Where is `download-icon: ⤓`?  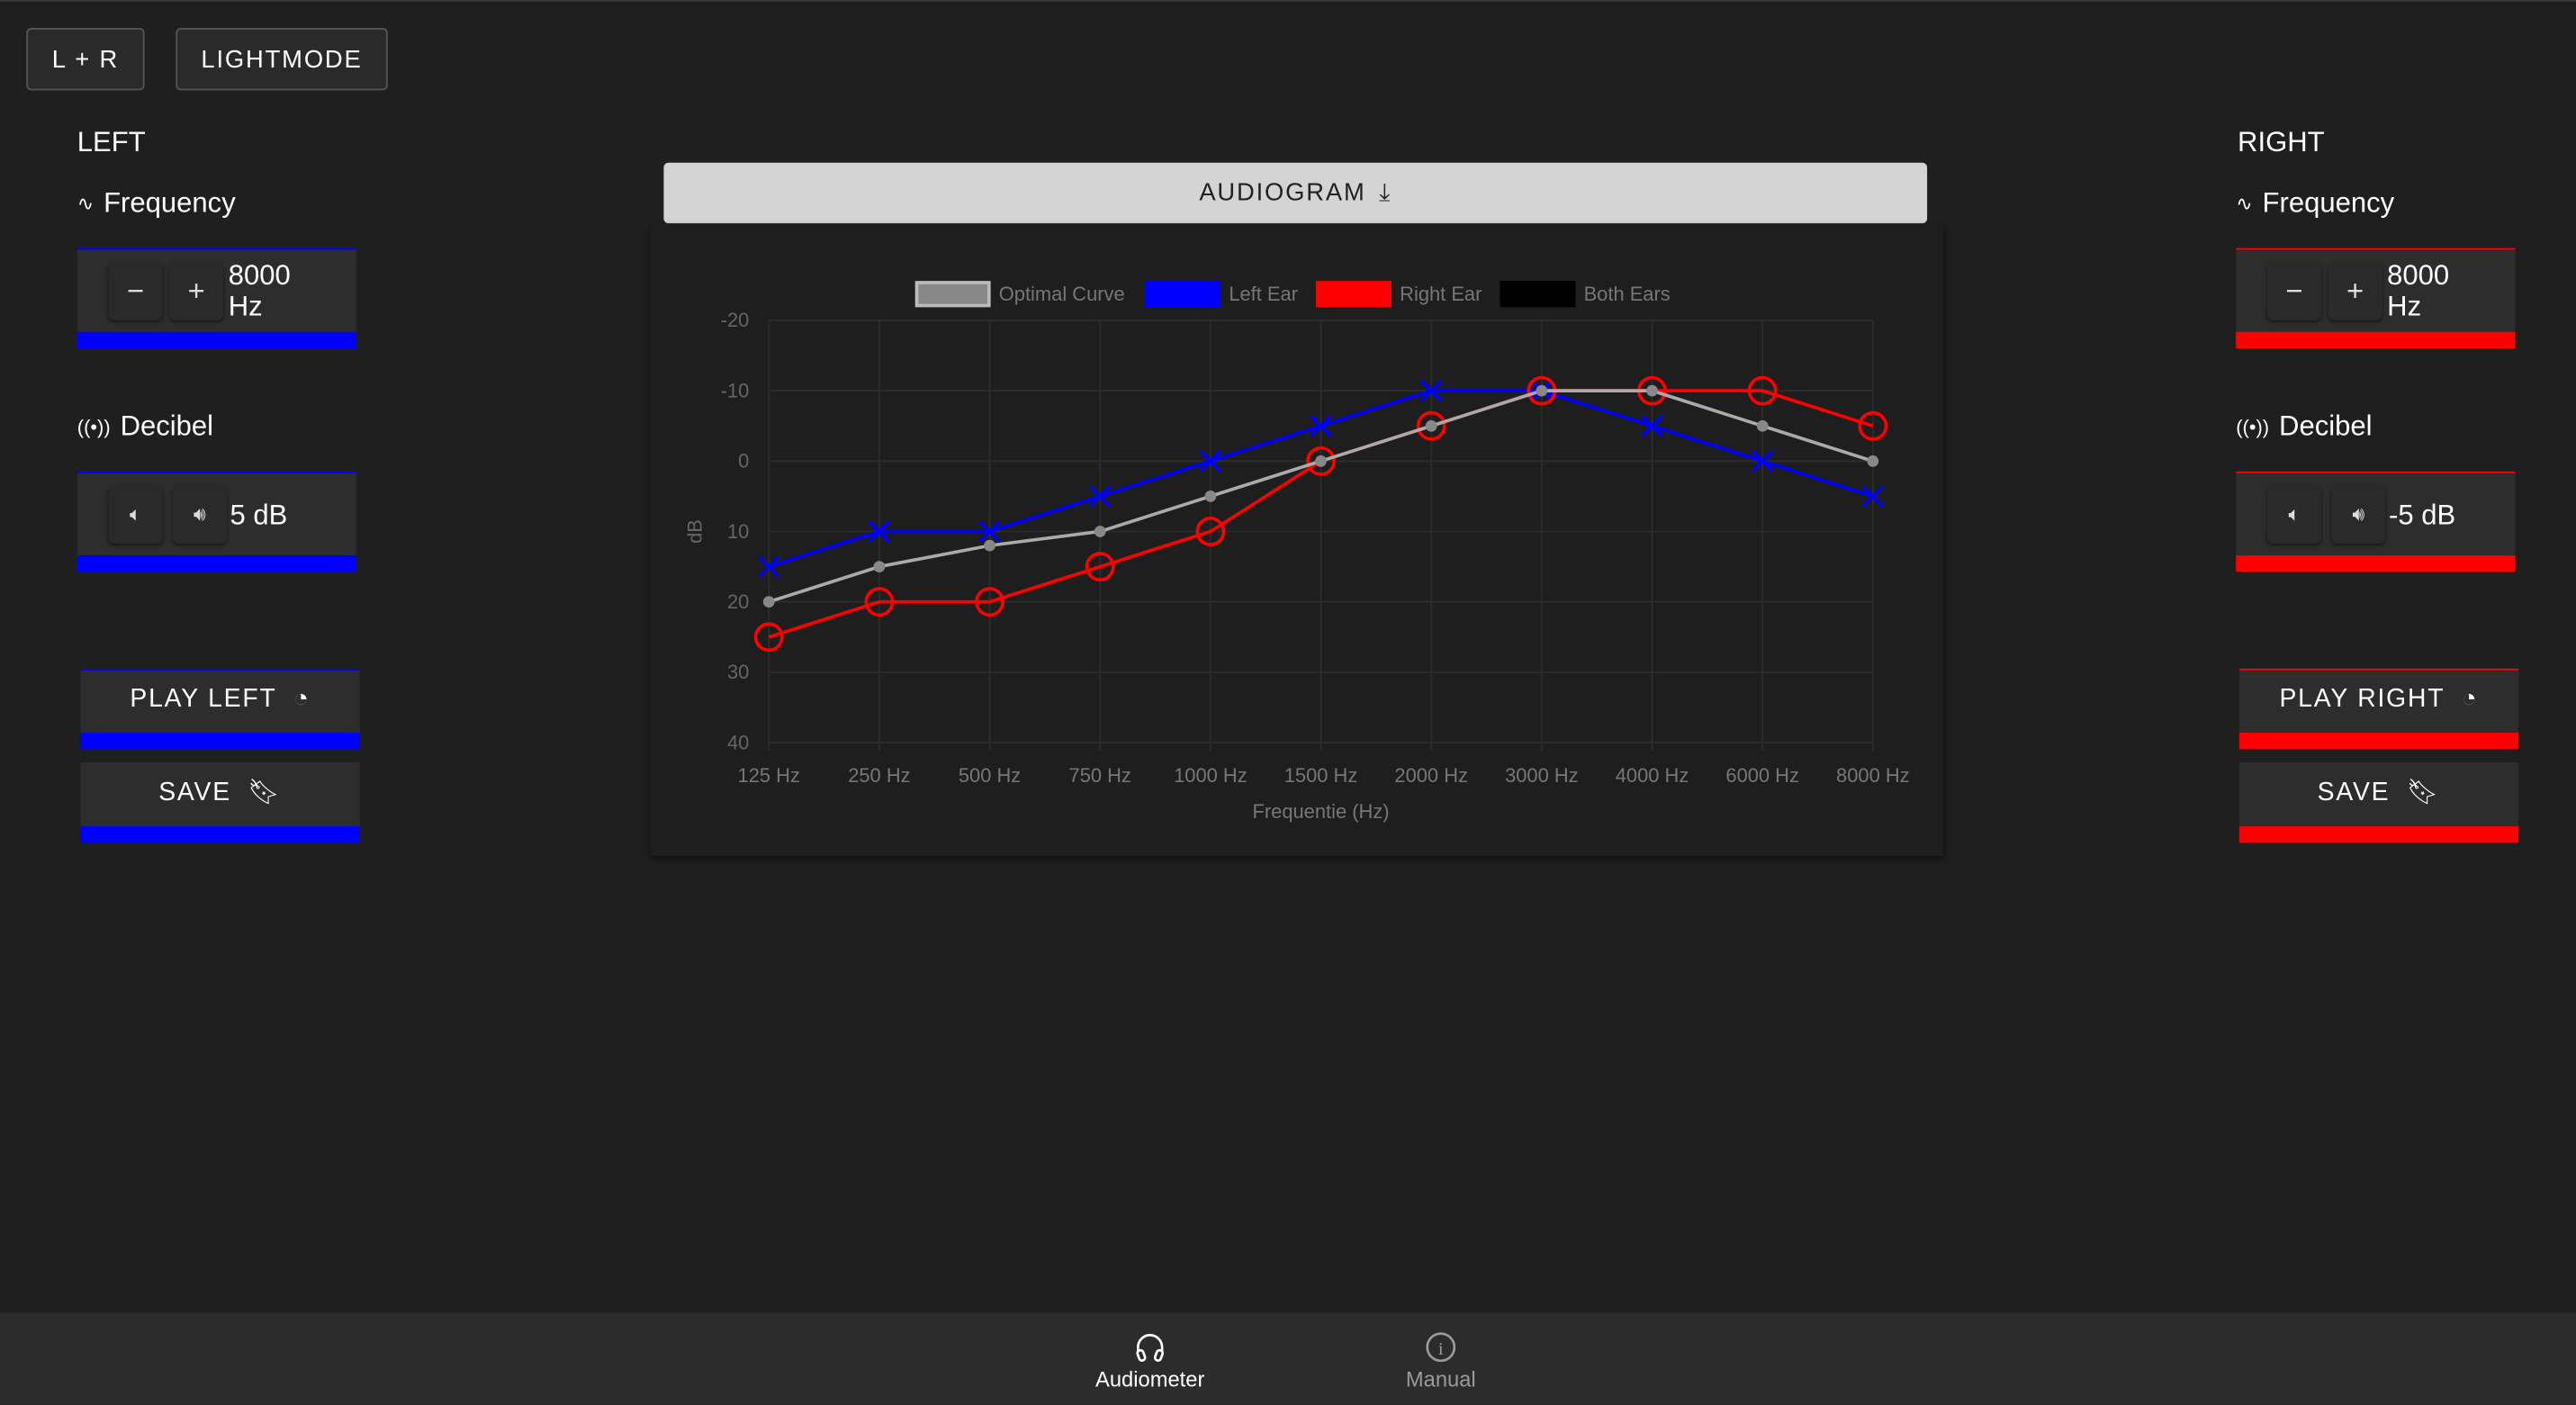 download-icon: ⤓ is located at coordinates (1385, 192).